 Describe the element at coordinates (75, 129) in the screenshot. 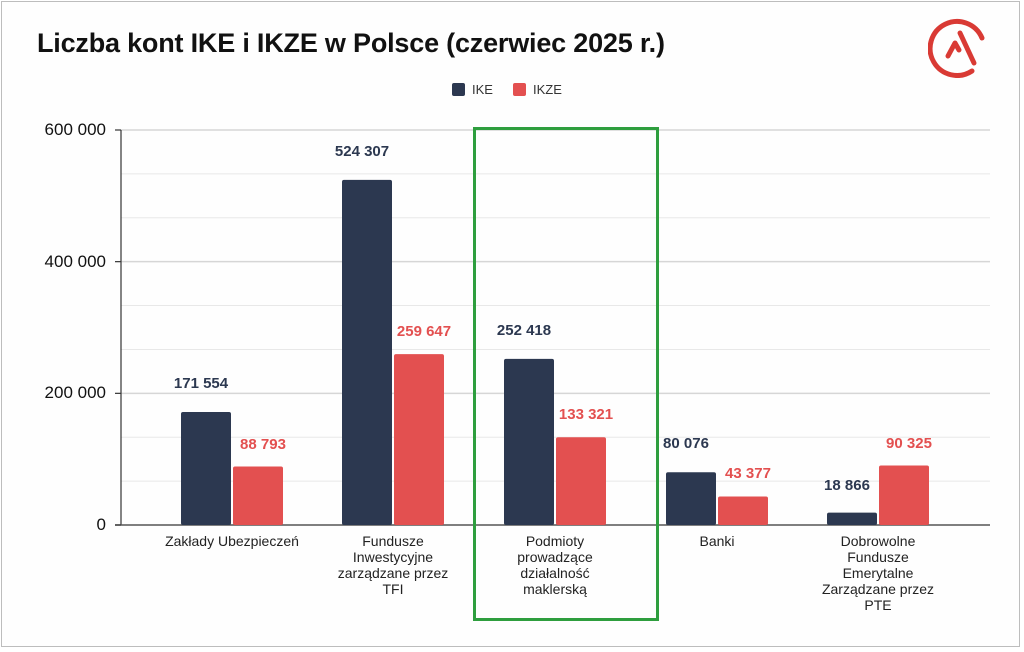

I see `y-tick-label: 600 000` at that location.